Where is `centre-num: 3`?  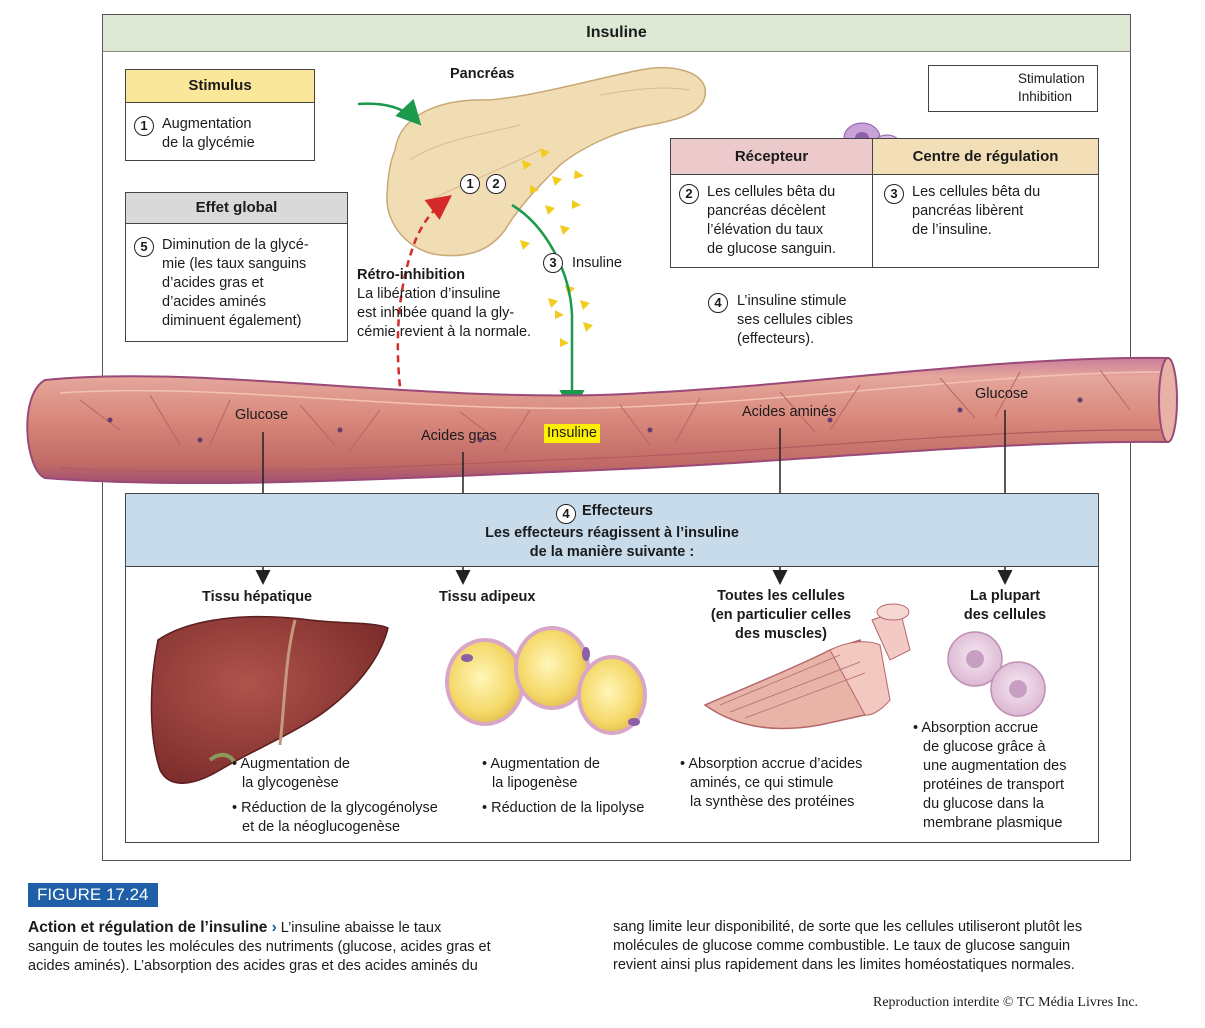 centre-num: 3 is located at coordinates (894, 194).